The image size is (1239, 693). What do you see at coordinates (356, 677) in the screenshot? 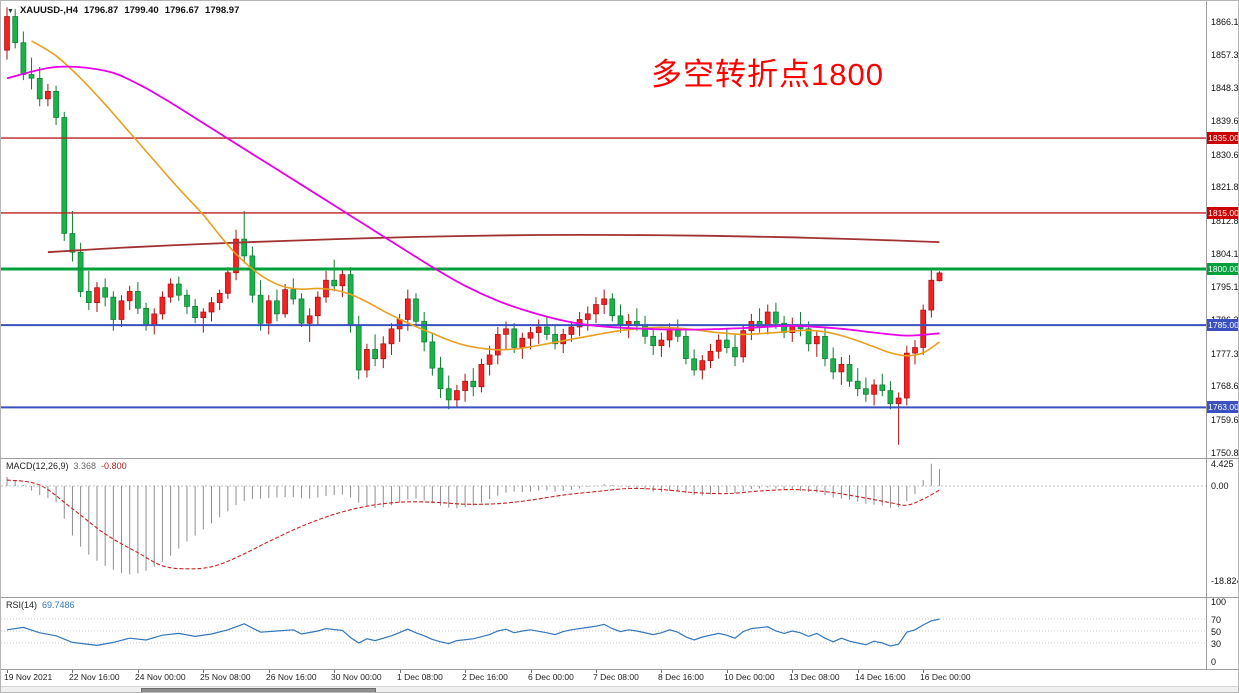
I see `time-axis-label: 30 Nov 00:00` at bounding box center [356, 677].